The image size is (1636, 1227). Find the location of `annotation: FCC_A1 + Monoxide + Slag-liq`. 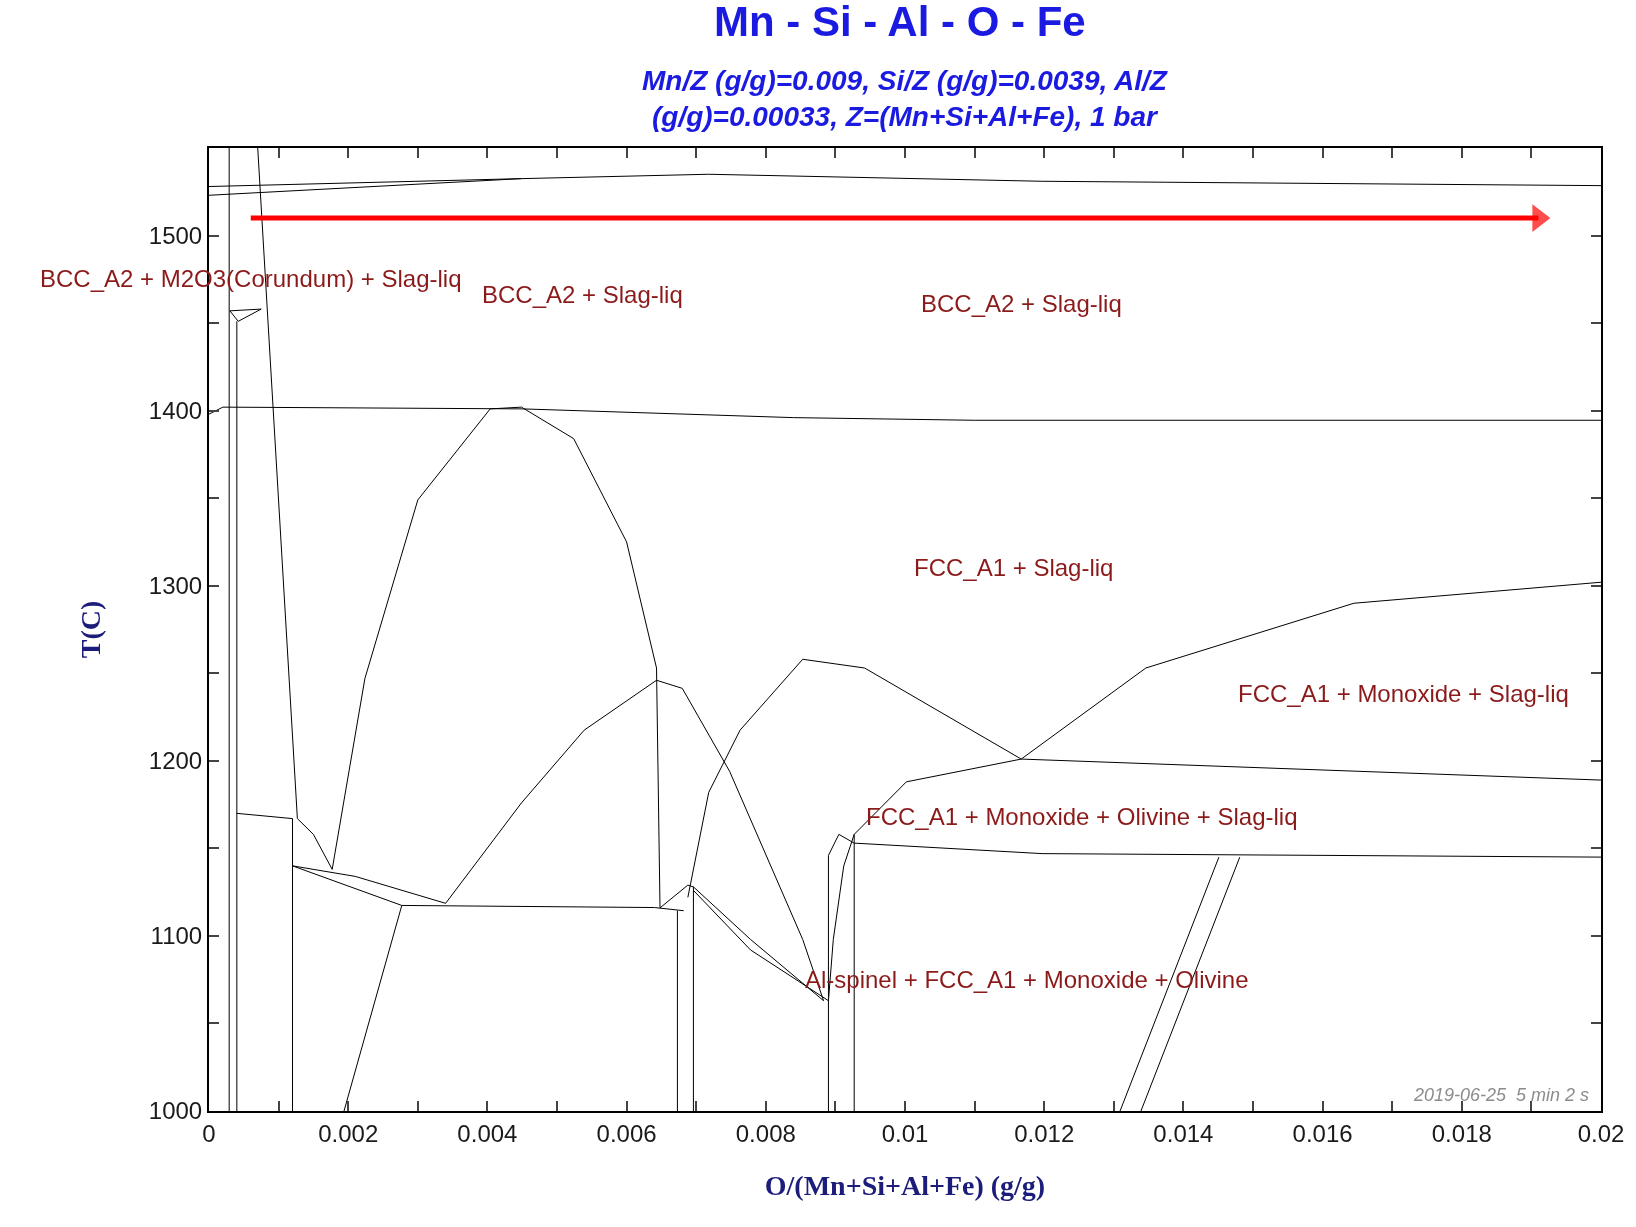

annotation: FCC_A1 + Monoxide + Slag-liq is located at coordinates (1403, 693).